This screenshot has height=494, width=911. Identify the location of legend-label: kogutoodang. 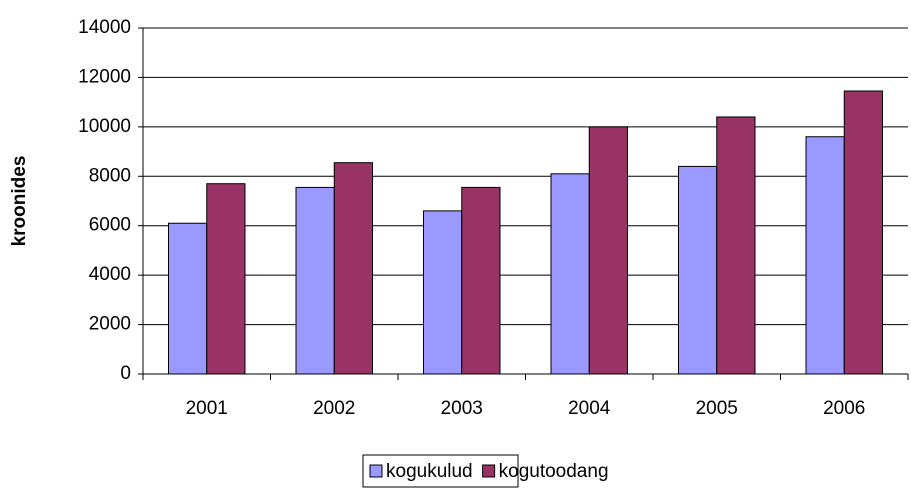
(554, 471).